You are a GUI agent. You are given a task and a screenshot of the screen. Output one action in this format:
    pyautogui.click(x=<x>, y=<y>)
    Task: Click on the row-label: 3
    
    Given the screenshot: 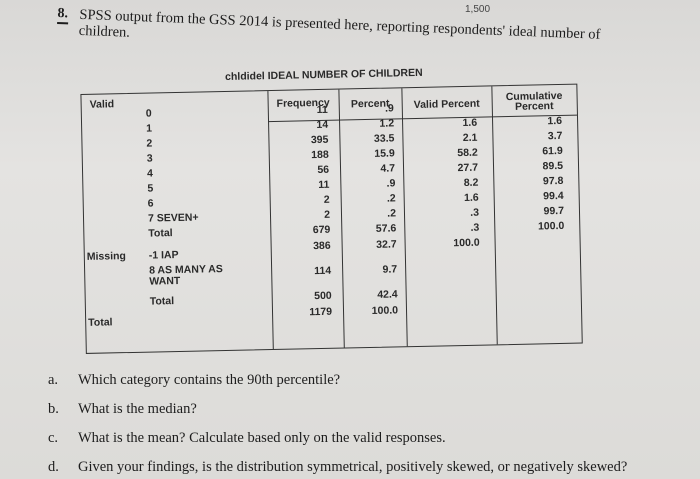 What is the action you would take?
    pyautogui.click(x=149, y=158)
    